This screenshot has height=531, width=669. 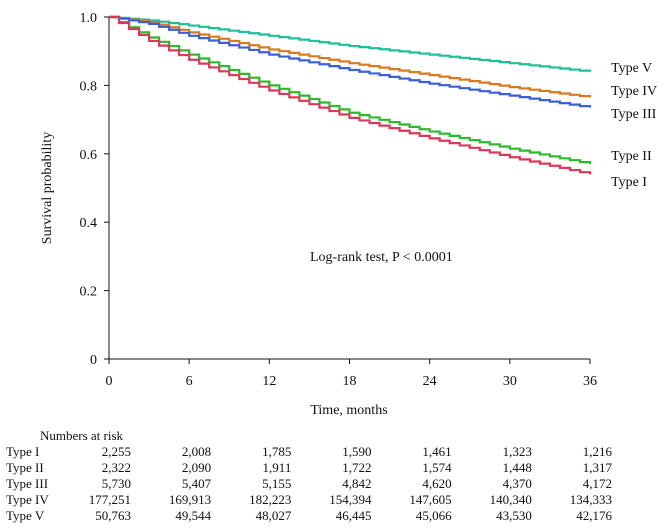 What do you see at coordinates (269, 381) in the screenshot?
I see `x-tick-label: 12` at bounding box center [269, 381].